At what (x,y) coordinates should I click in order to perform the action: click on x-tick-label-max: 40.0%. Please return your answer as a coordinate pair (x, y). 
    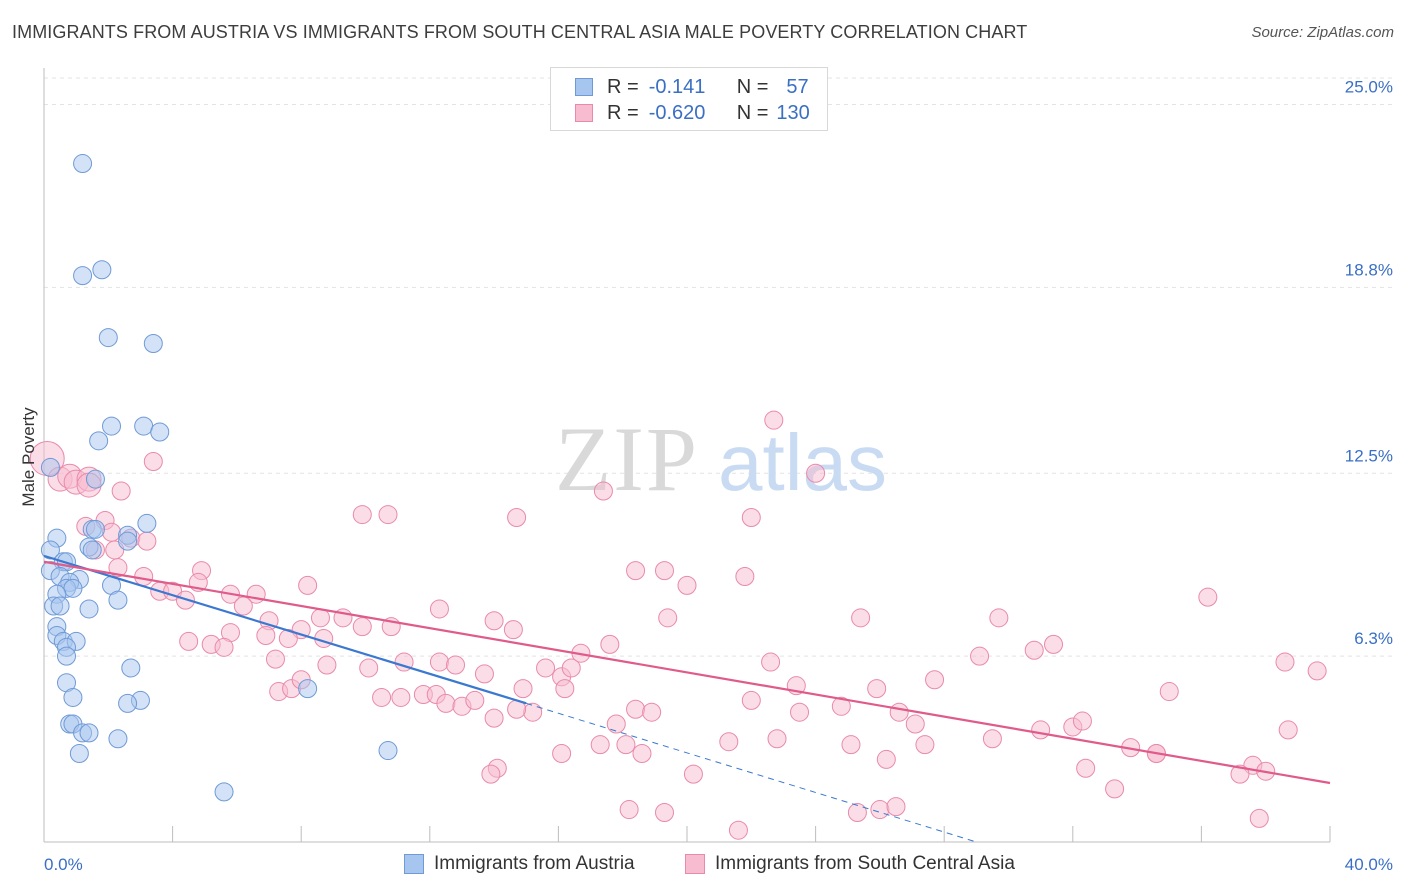
    Looking at the image, I should click on (1369, 864).